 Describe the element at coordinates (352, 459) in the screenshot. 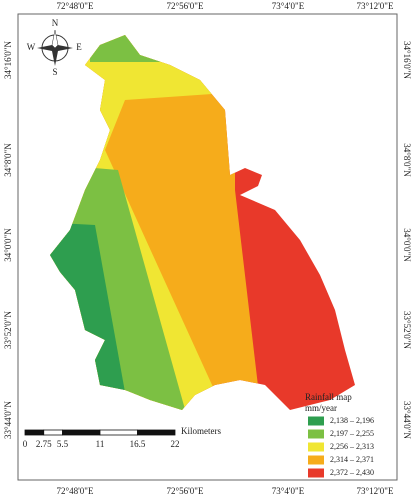

I see `legend-label: 2,314 – 2,371` at that location.